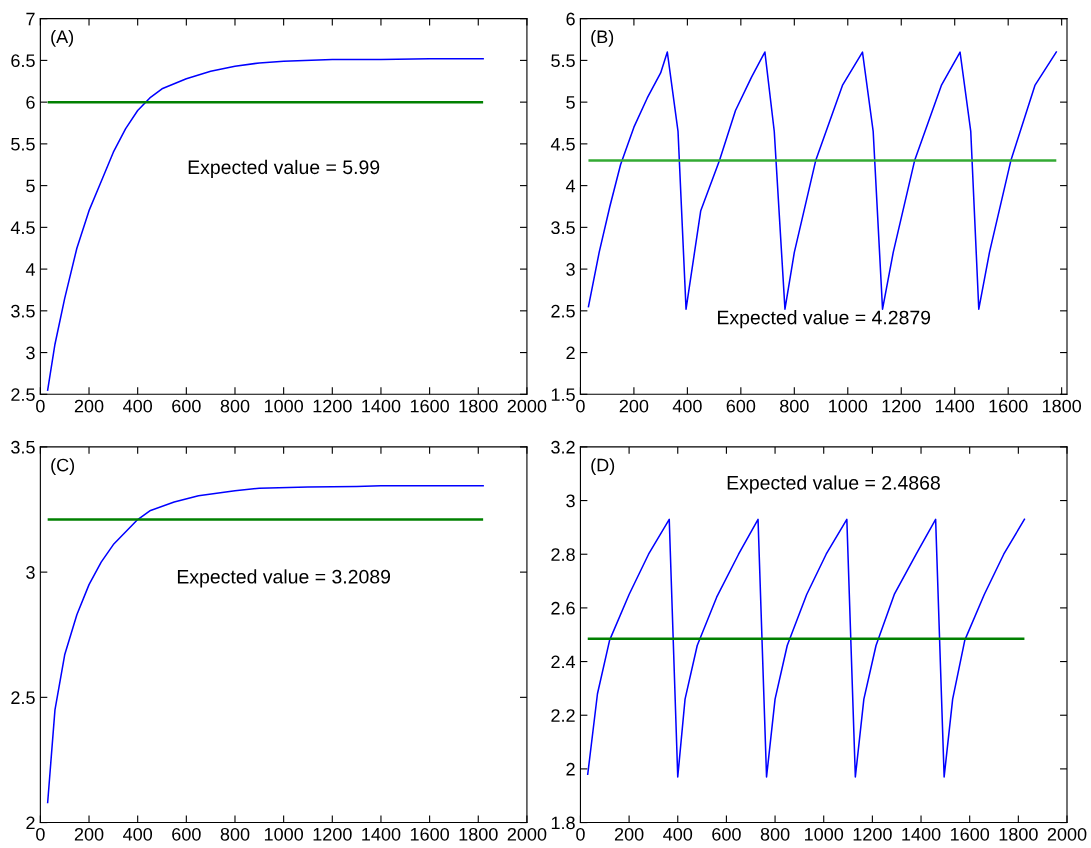 This screenshot has width=1091, height=848. What do you see at coordinates (563, 662) in the screenshot?
I see `y-tick-label: 2.4` at bounding box center [563, 662].